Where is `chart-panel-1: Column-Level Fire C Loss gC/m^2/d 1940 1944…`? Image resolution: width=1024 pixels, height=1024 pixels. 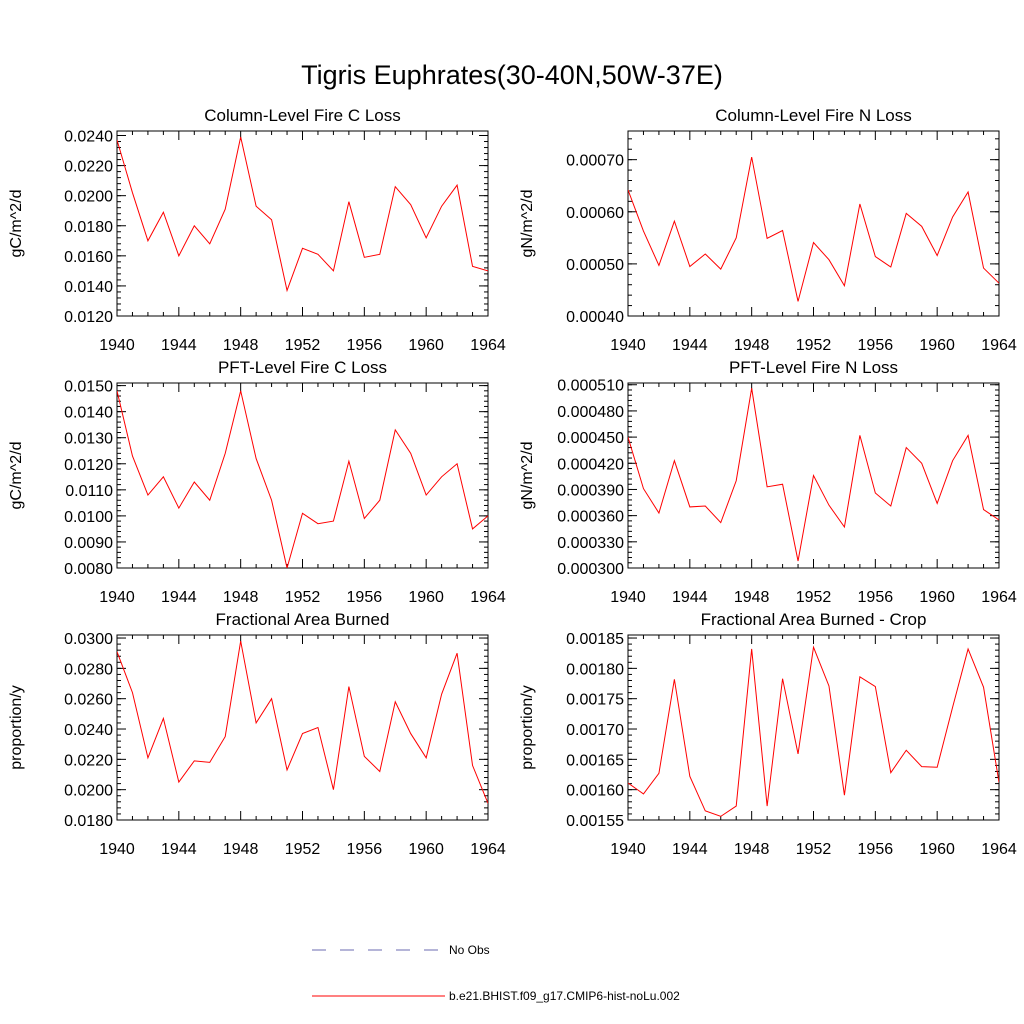
chart-panel-1: Column-Level Fire C Loss gC/m^2/d 1940 1944… is located at coordinates (257, 230).